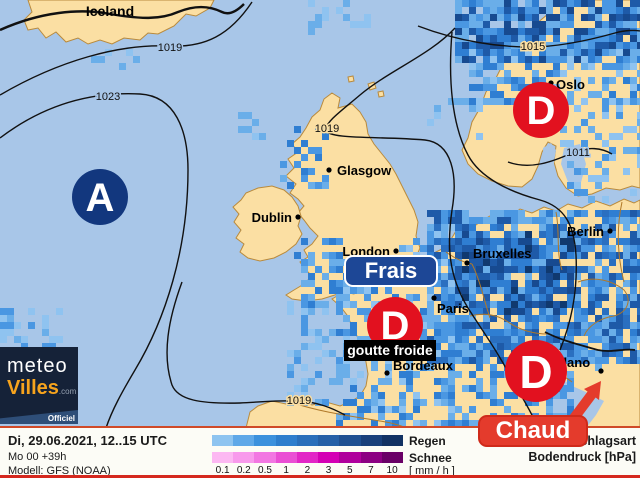 Image resolution: width=640 pixels, height=478 pixels. I want to click on scale-tick: 10, so click(392, 470).